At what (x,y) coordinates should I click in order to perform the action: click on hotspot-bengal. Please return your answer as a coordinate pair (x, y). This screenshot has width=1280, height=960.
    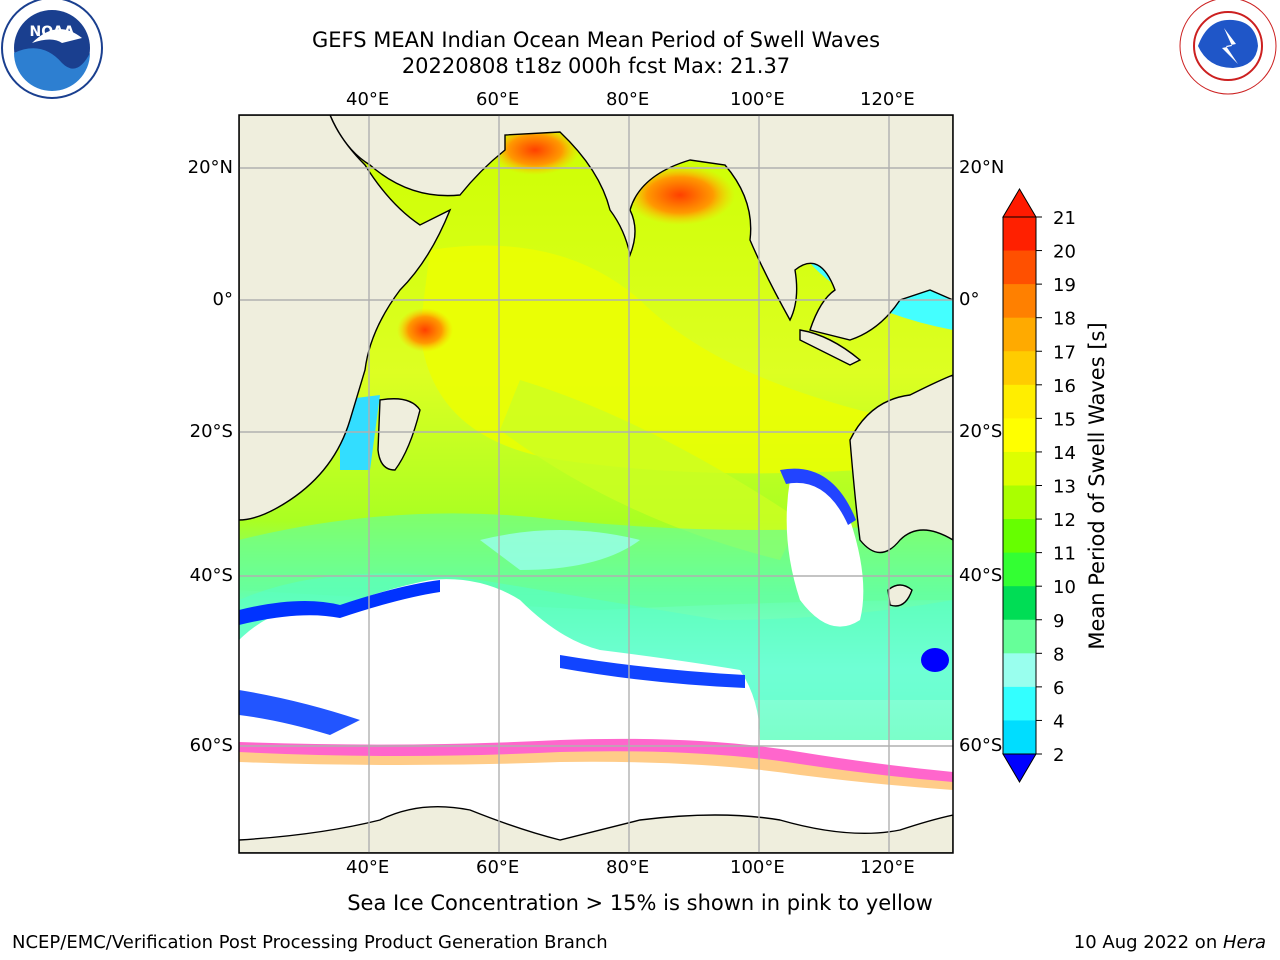
    Looking at the image, I should click on (680, 195).